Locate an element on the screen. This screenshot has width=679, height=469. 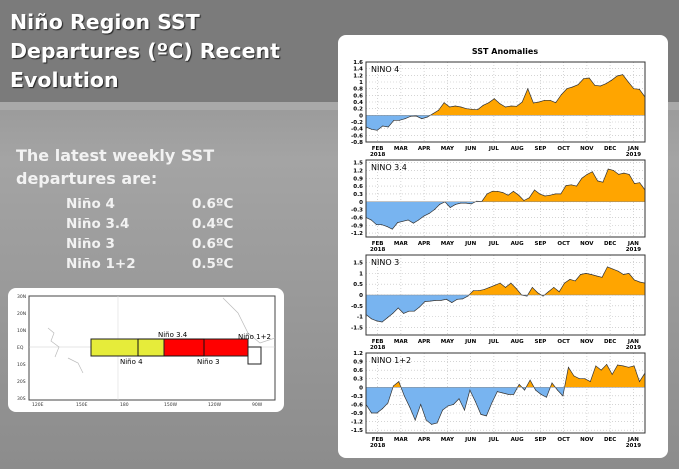
chart-title: SST Anomalies is located at coordinates (505, 51).